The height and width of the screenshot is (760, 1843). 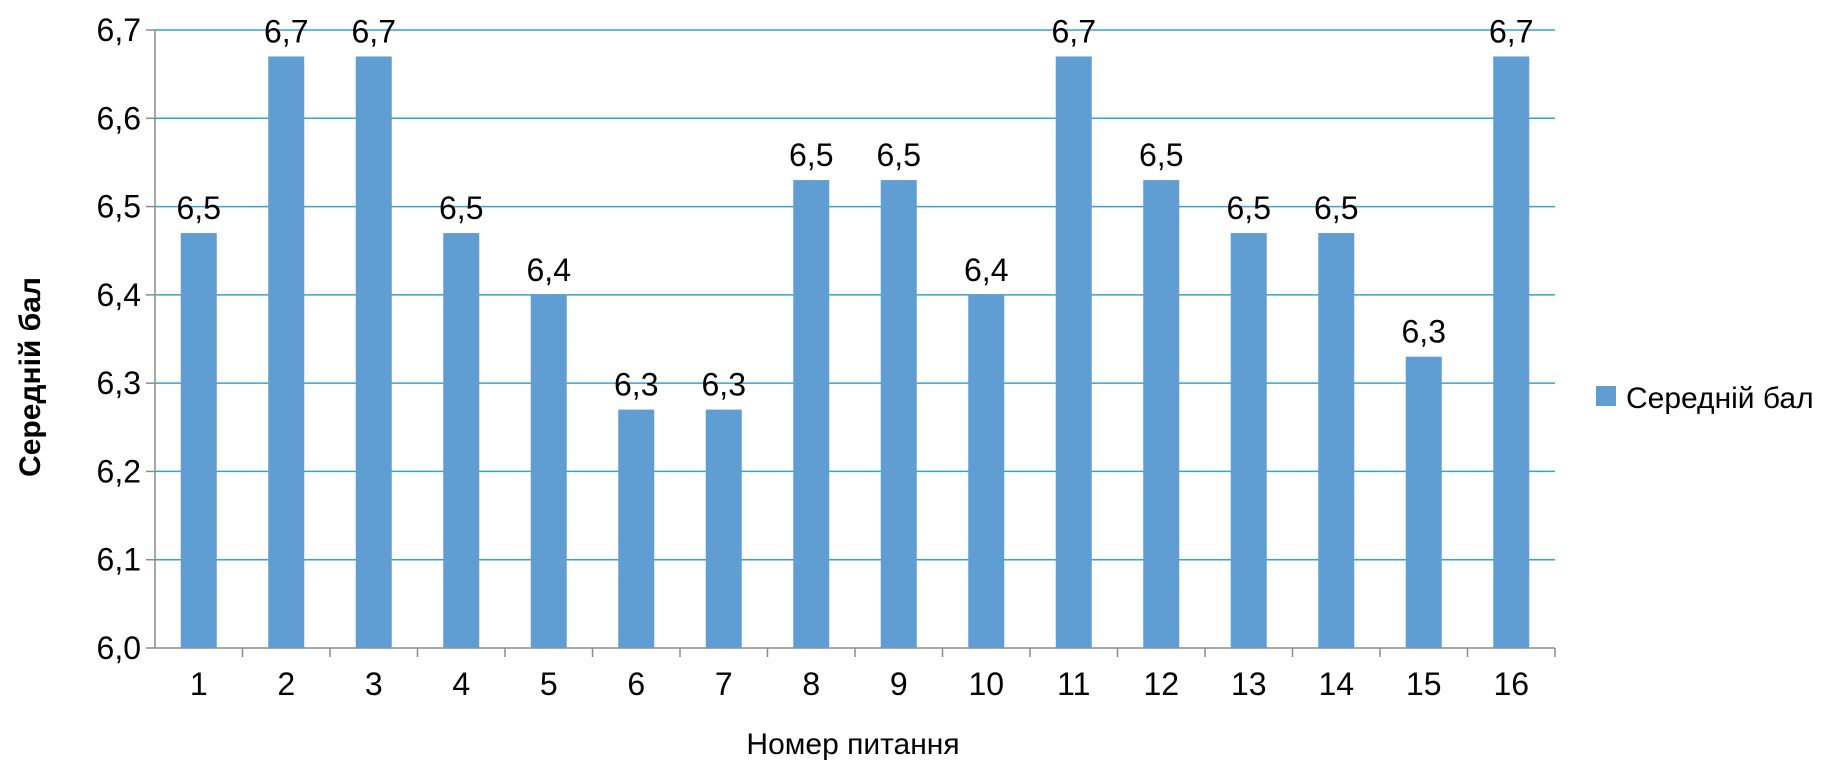 What do you see at coordinates (724, 684) in the screenshot?
I see `x-tick-label: 7` at bounding box center [724, 684].